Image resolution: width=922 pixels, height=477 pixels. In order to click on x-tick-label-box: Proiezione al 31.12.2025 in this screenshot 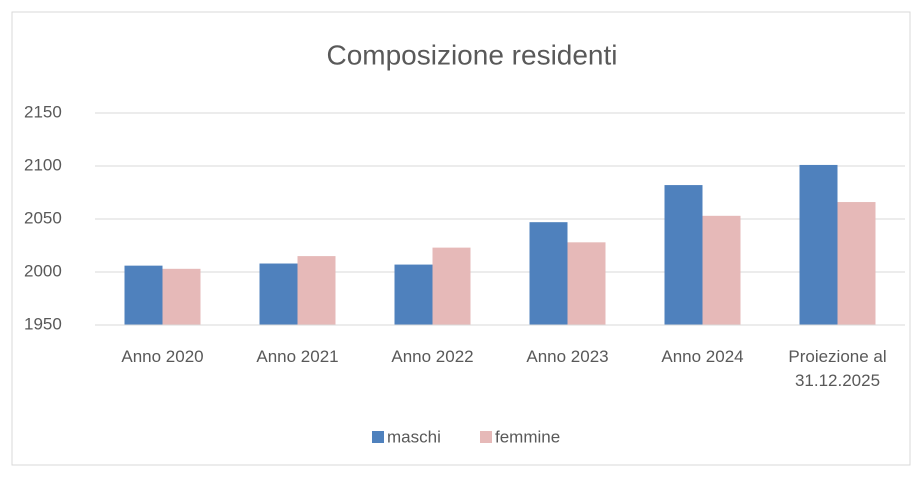, I will do `click(837, 368)`.